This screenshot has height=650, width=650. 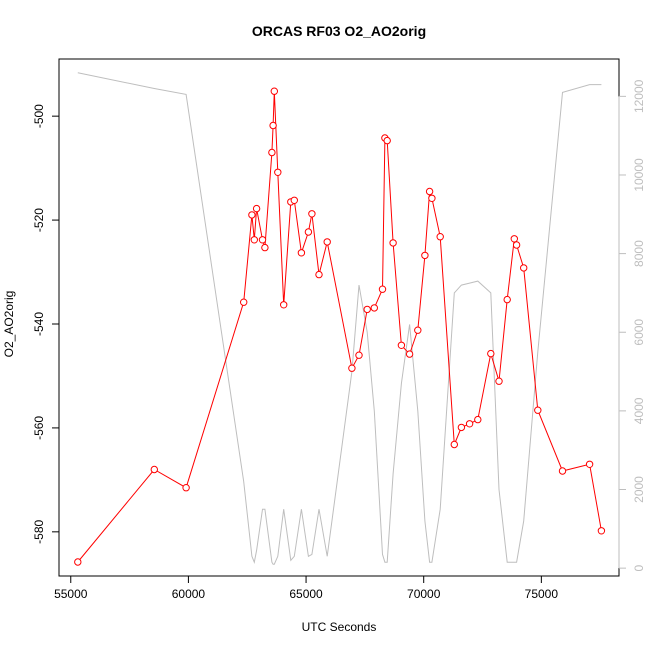 I want to click on y2-tick-label: 0, so click(x=639, y=567).